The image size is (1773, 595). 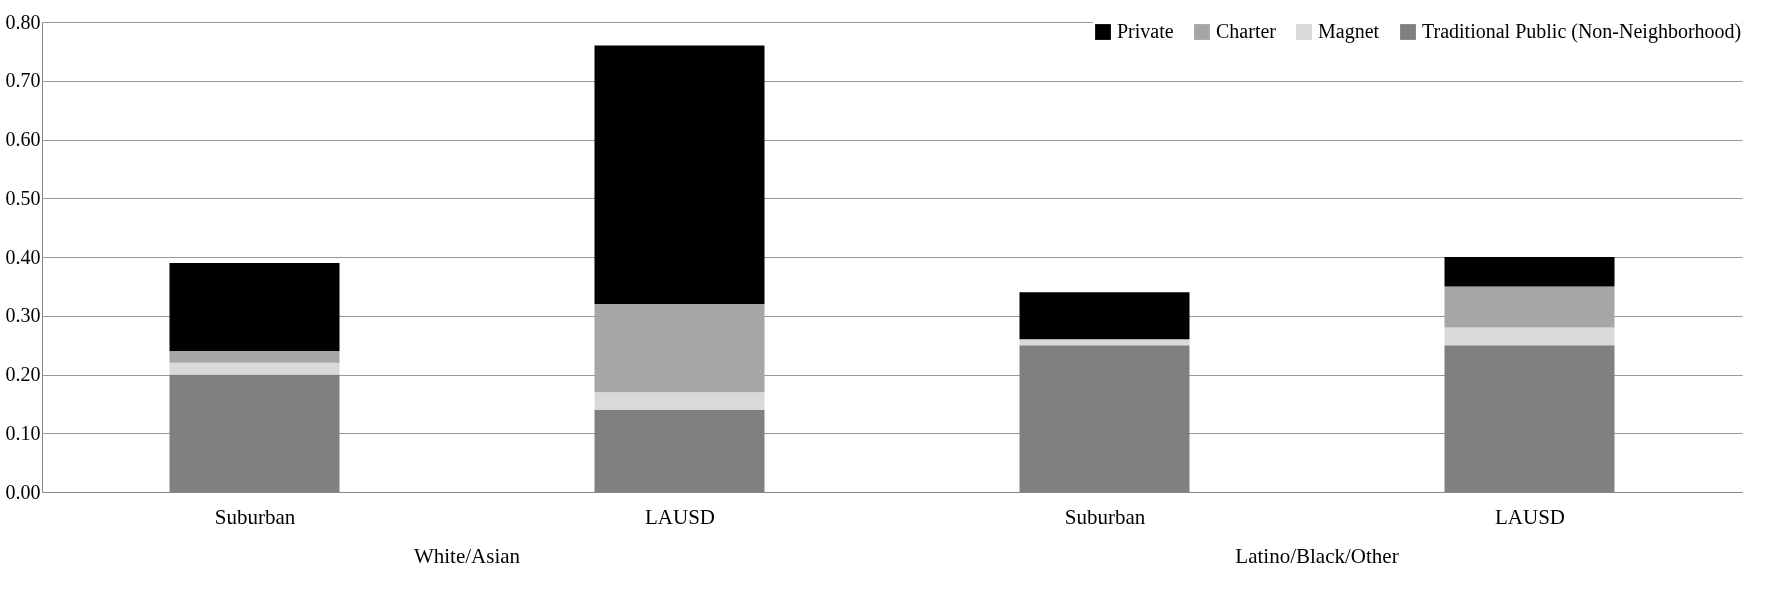 I want to click on legend-label: Charter, so click(x=1246, y=31).